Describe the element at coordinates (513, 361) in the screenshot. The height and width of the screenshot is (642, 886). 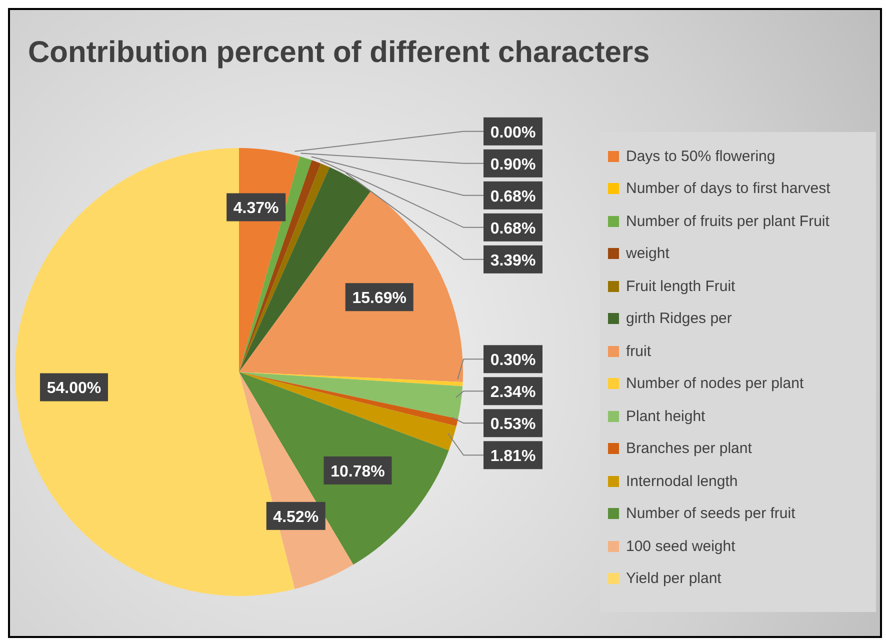
I see `data-label: 0.30%` at that location.